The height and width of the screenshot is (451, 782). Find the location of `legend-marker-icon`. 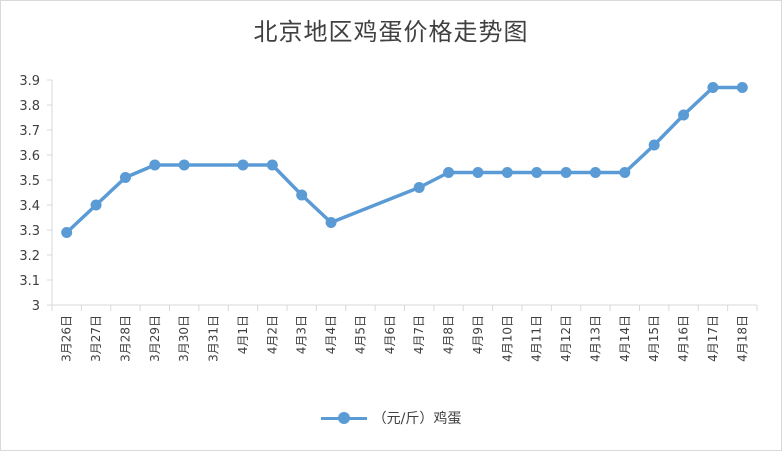

legend-marker-icon is located at coordinates (343, 418).